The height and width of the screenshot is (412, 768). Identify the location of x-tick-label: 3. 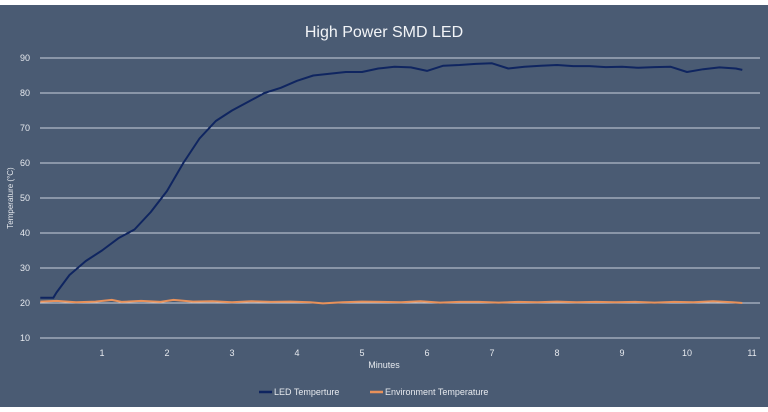
(231, 353).